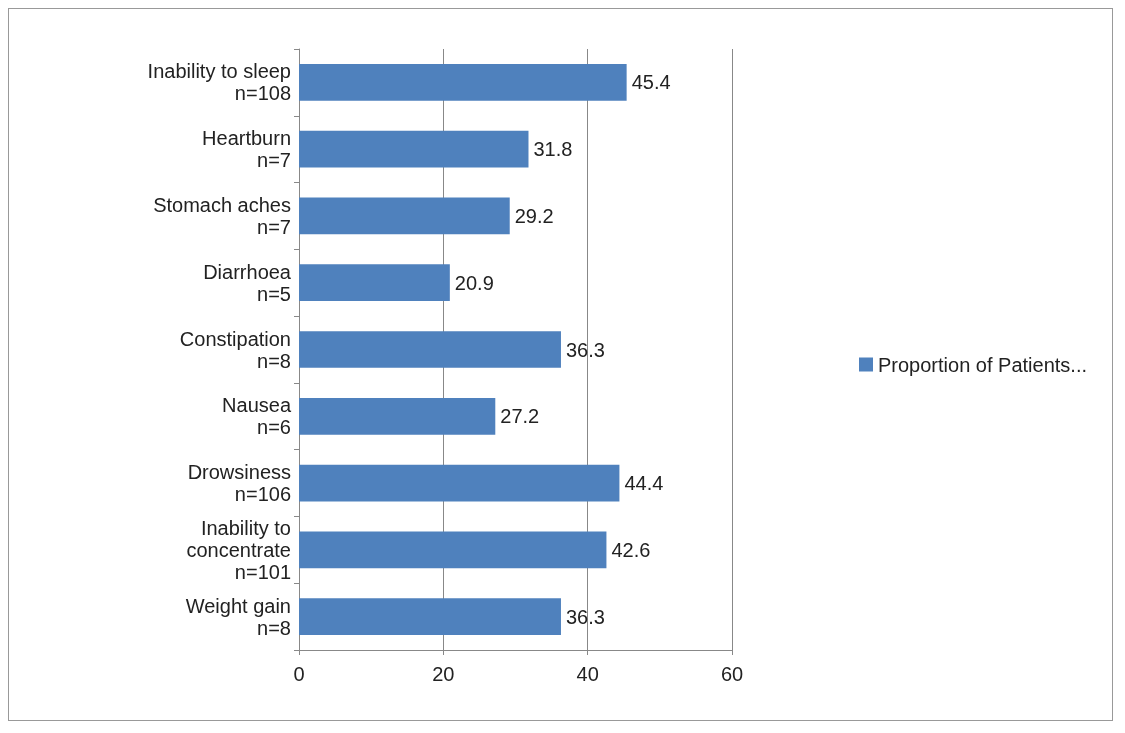  What do you see at coordinates (235, 349) in the screenshot?
I see `y-tick-label: Constipation n=8` at bounding box center [235, 349].